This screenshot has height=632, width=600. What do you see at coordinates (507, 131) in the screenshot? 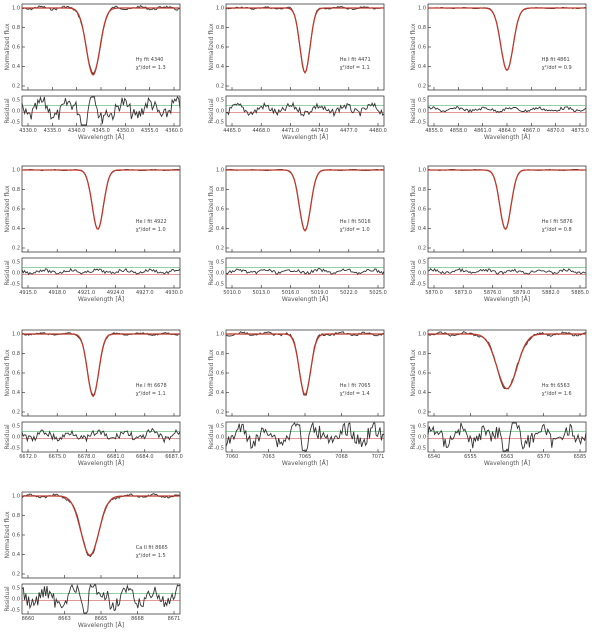
I see `xtick-label: 4864.0` at bounding box center [507, 131].